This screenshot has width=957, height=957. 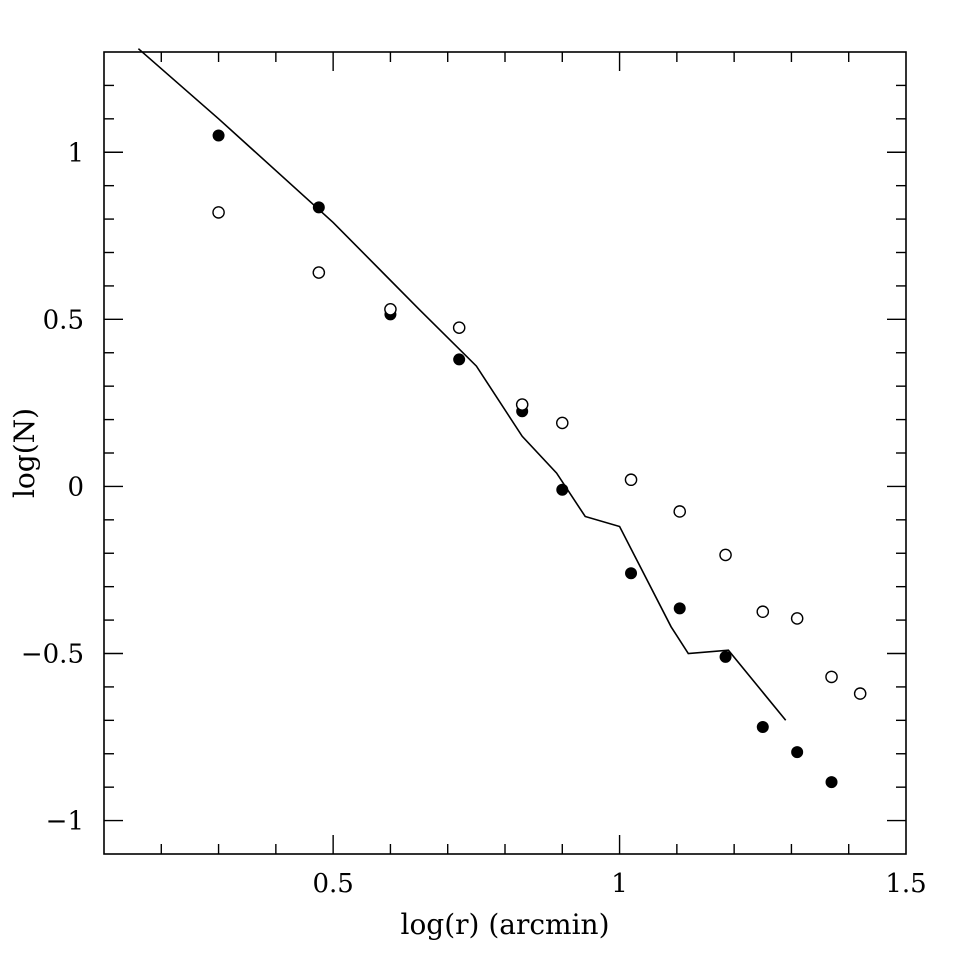 I want to click on y-tick-label: 0, so click(x=75, y=487).